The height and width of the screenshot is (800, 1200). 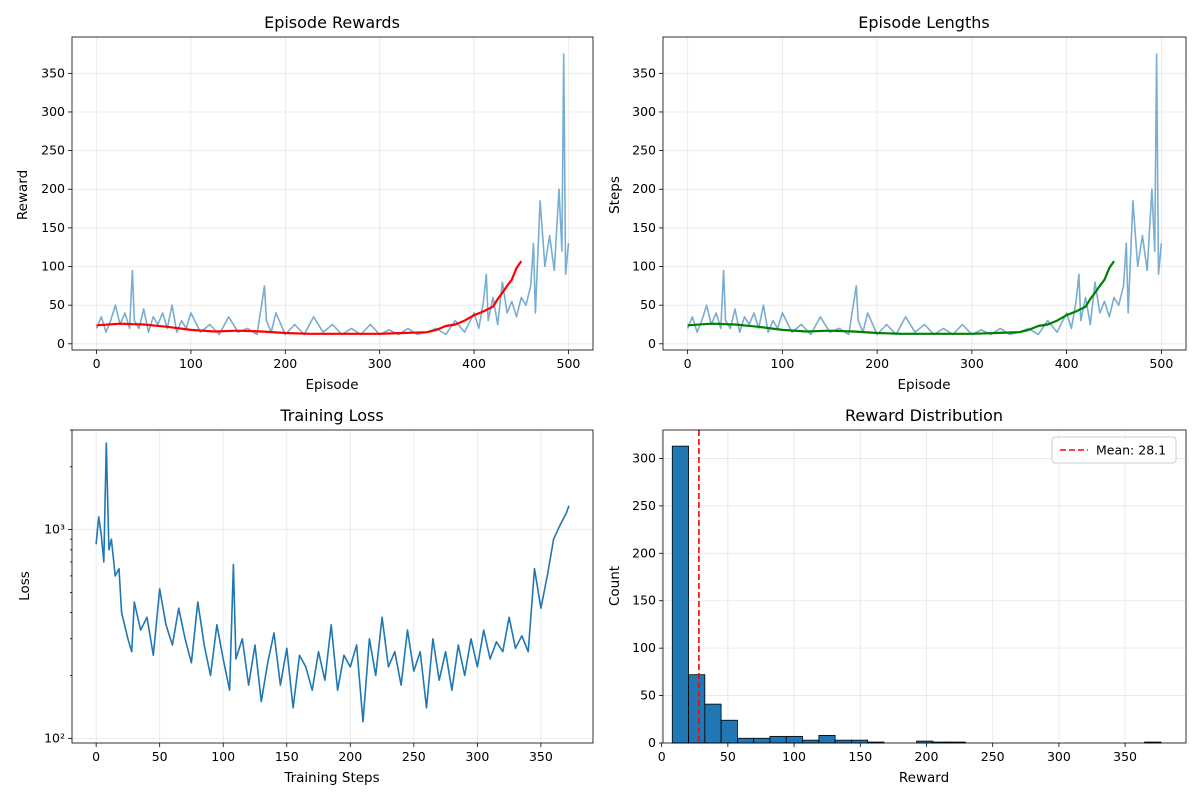 I want to click on series-line, so click(x=332, y=582).